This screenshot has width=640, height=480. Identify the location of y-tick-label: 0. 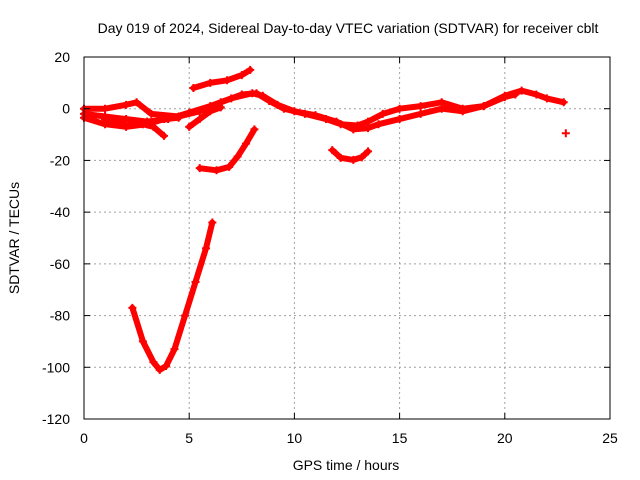
(66, 109).